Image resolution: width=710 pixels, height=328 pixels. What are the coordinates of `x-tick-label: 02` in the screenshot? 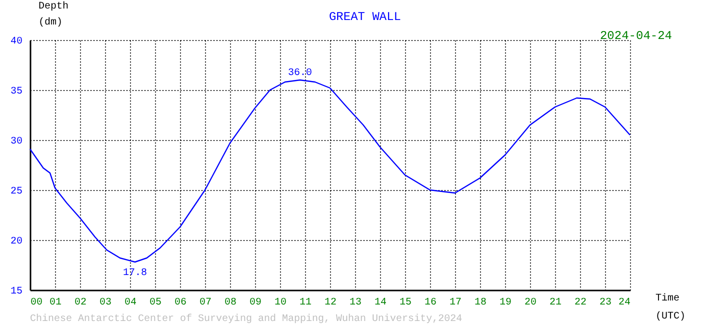 It's located at (80, 303).